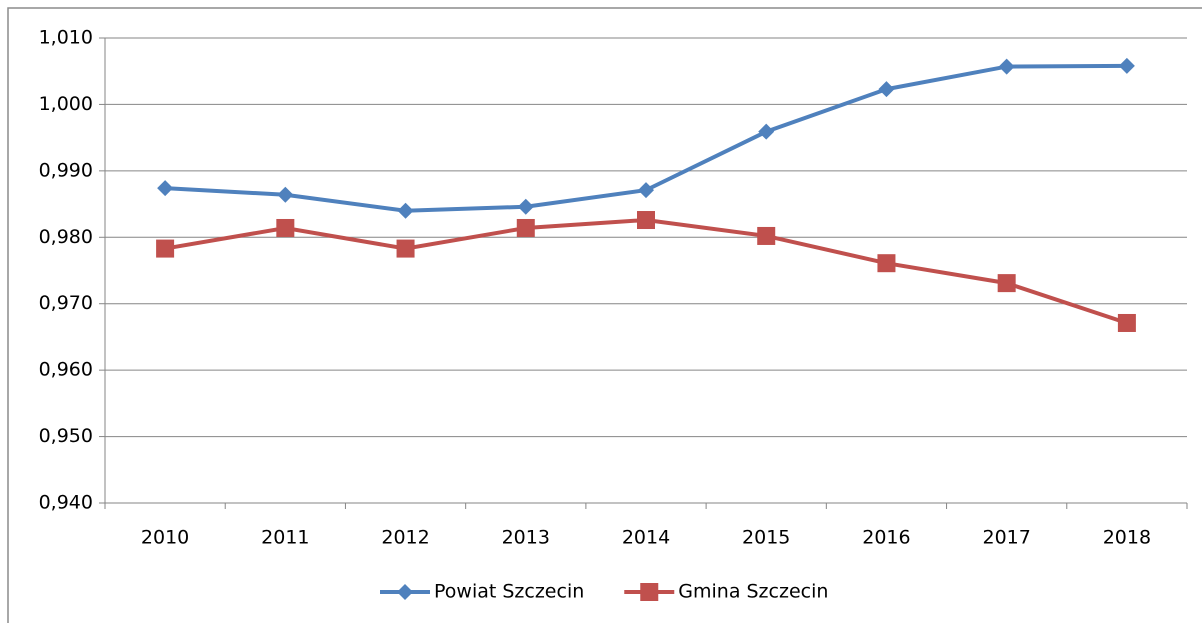 Image resolution: width=1202 pixels, height=623 pixels. I want to click on y-tick-label: 1,010, so click(66, 38).